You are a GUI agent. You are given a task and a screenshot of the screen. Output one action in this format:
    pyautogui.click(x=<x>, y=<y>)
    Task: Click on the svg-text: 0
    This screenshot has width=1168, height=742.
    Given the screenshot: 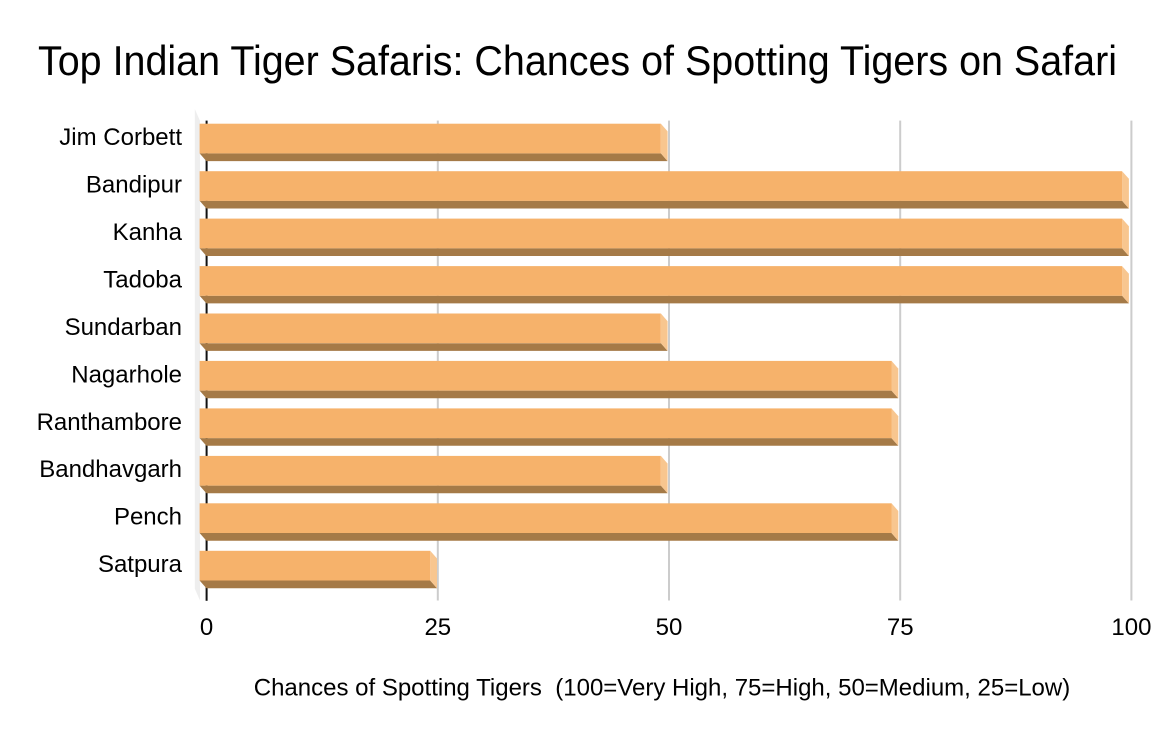 What is the action you would take?
    pyautogui.click(x=206, y=627)
    